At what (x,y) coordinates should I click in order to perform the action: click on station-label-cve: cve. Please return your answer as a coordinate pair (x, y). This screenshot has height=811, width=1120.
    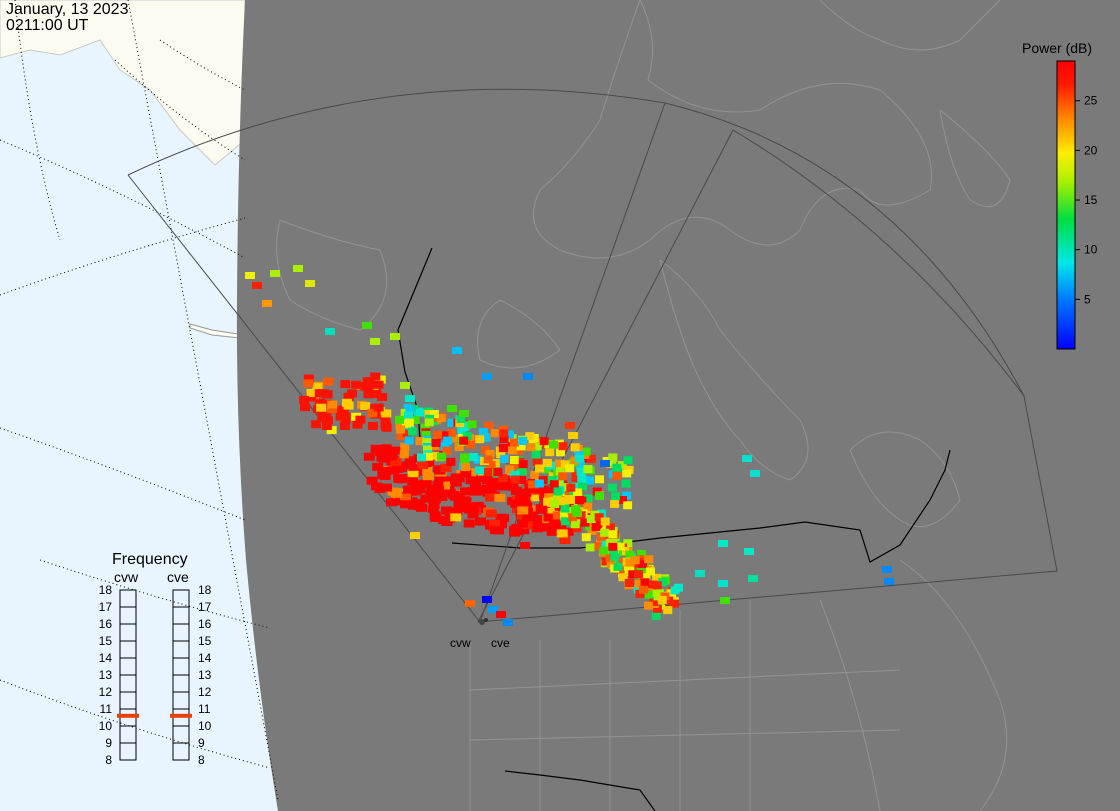
    Looking at the image, I should click on (500, 643).